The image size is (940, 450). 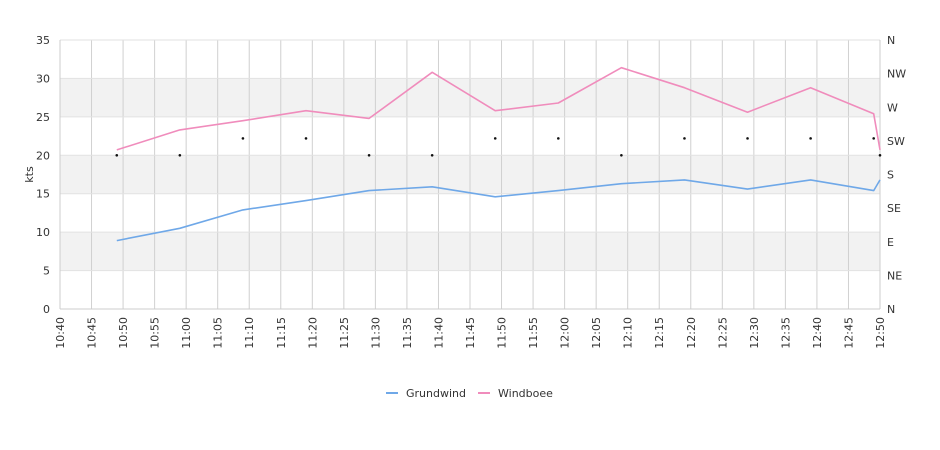 What do you see at coordinates (502, 333) in the screenshot?
I see `x-tick-label: 11:50` at bounding box center [502, 333].